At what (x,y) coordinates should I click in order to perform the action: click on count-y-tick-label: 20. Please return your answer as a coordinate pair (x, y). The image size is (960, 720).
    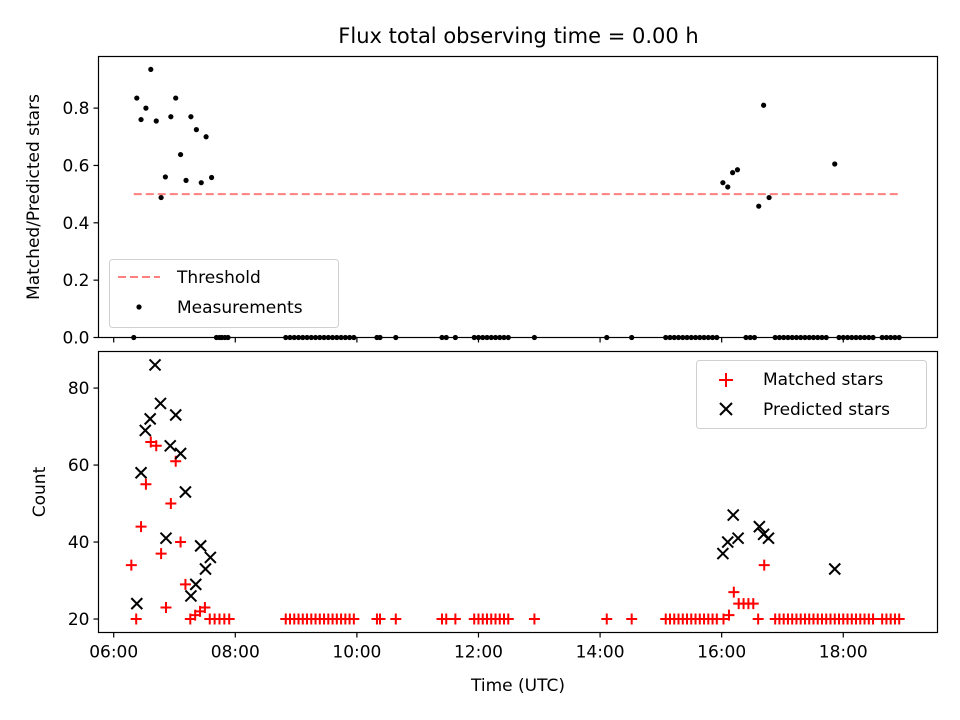
    Looking at the image, I should click on (79, 620).